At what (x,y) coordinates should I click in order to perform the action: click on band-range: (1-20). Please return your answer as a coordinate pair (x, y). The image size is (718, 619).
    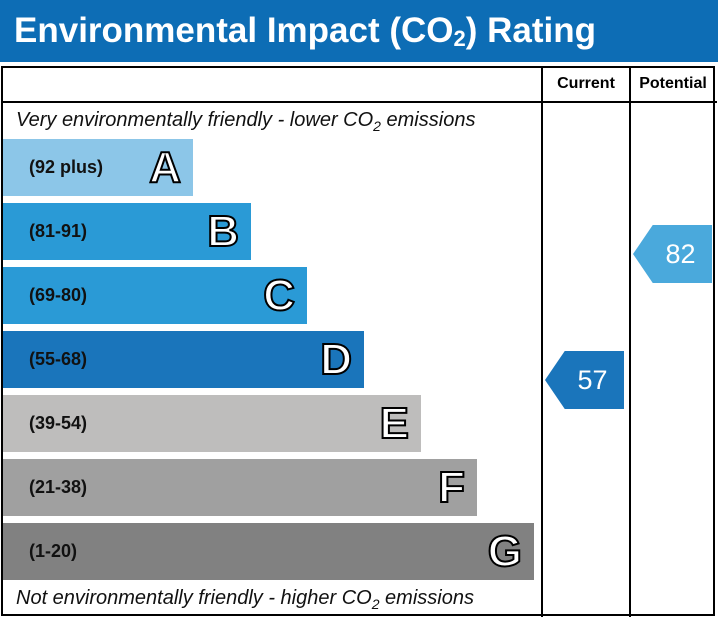
    Looking at the image, I should click on (53, 551).